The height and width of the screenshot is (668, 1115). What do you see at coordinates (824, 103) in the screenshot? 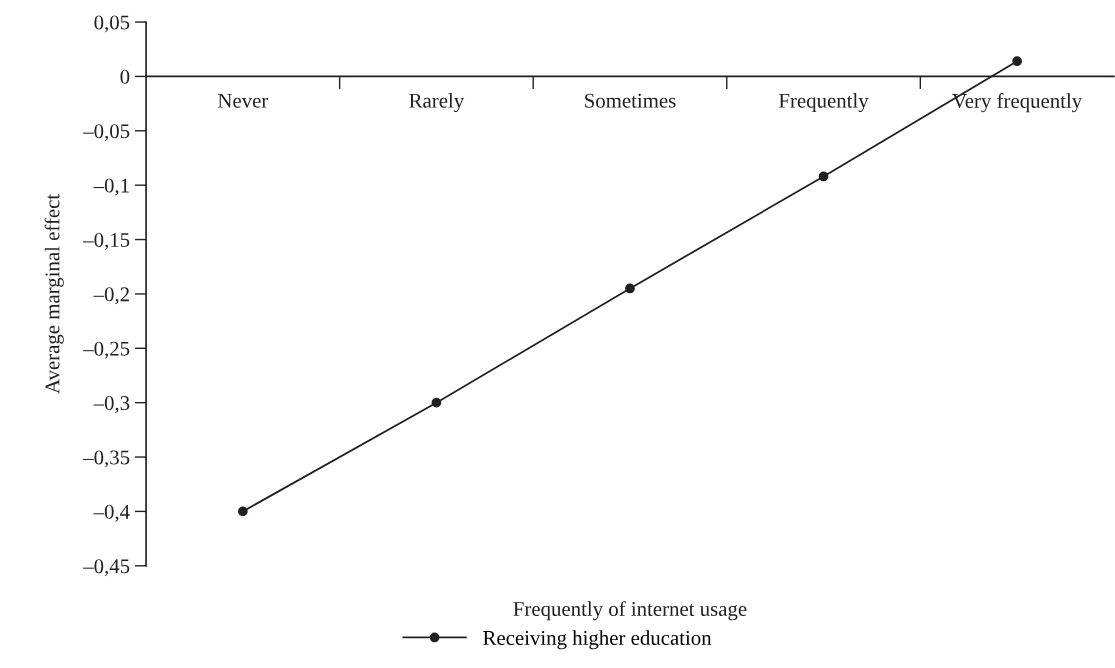
I see `x-tick-label: Frequently` at bounding box center [824, 103].